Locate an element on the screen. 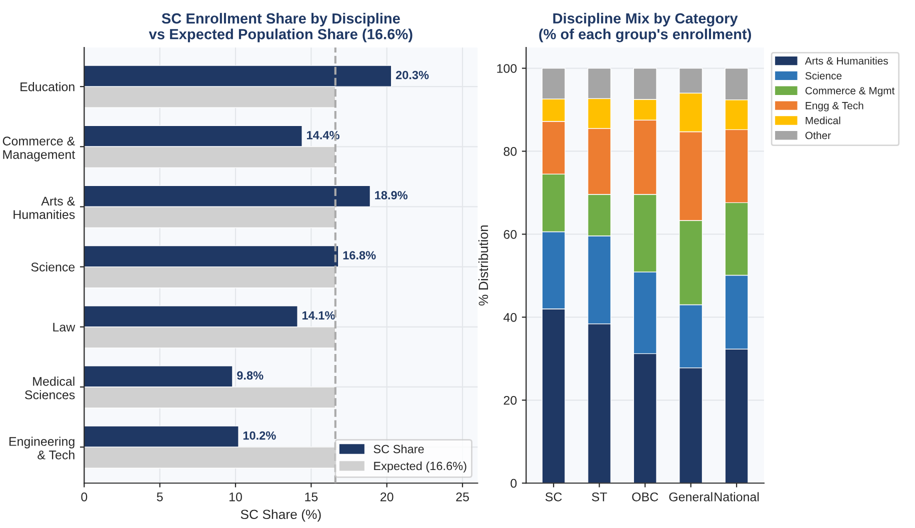 Image resolution: width=915 pixels, height=528 pixels. legend-label: Other is located at coordinates (818, 135).